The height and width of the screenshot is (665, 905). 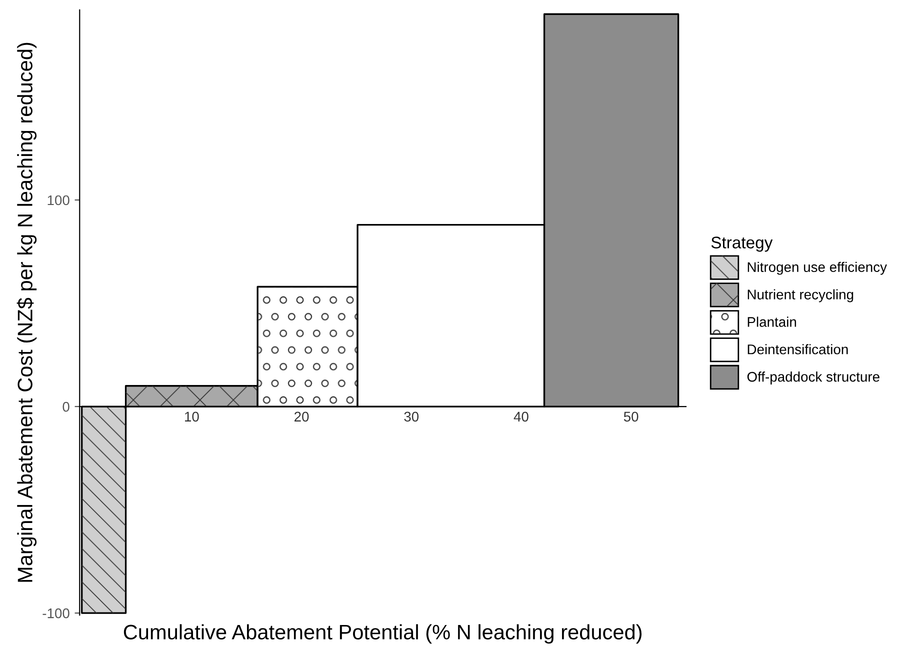 What do you see at coordinates (301, 417) in the screenshot?
I see `x-tick-label: 20` at bounding box center [301, 417].